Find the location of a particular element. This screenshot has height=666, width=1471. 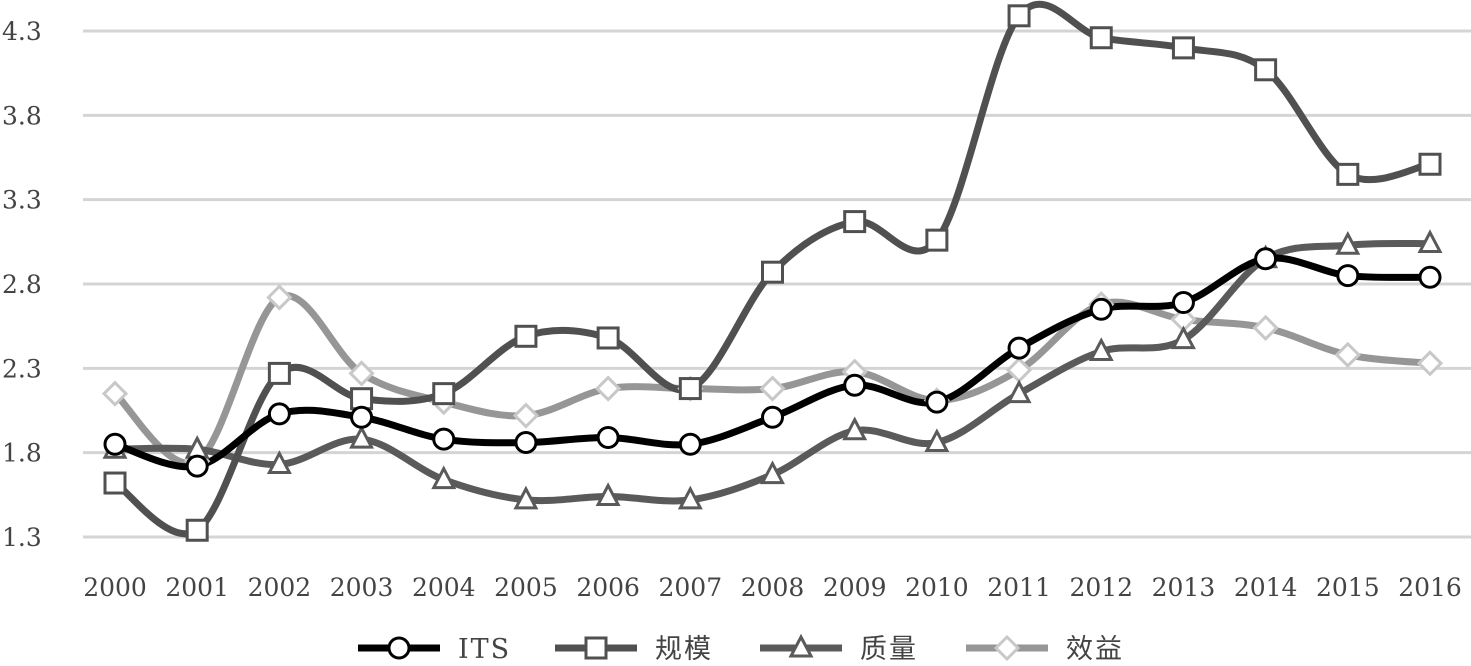

x-tick-label: 2012 is located at coordinates (1101, 587).